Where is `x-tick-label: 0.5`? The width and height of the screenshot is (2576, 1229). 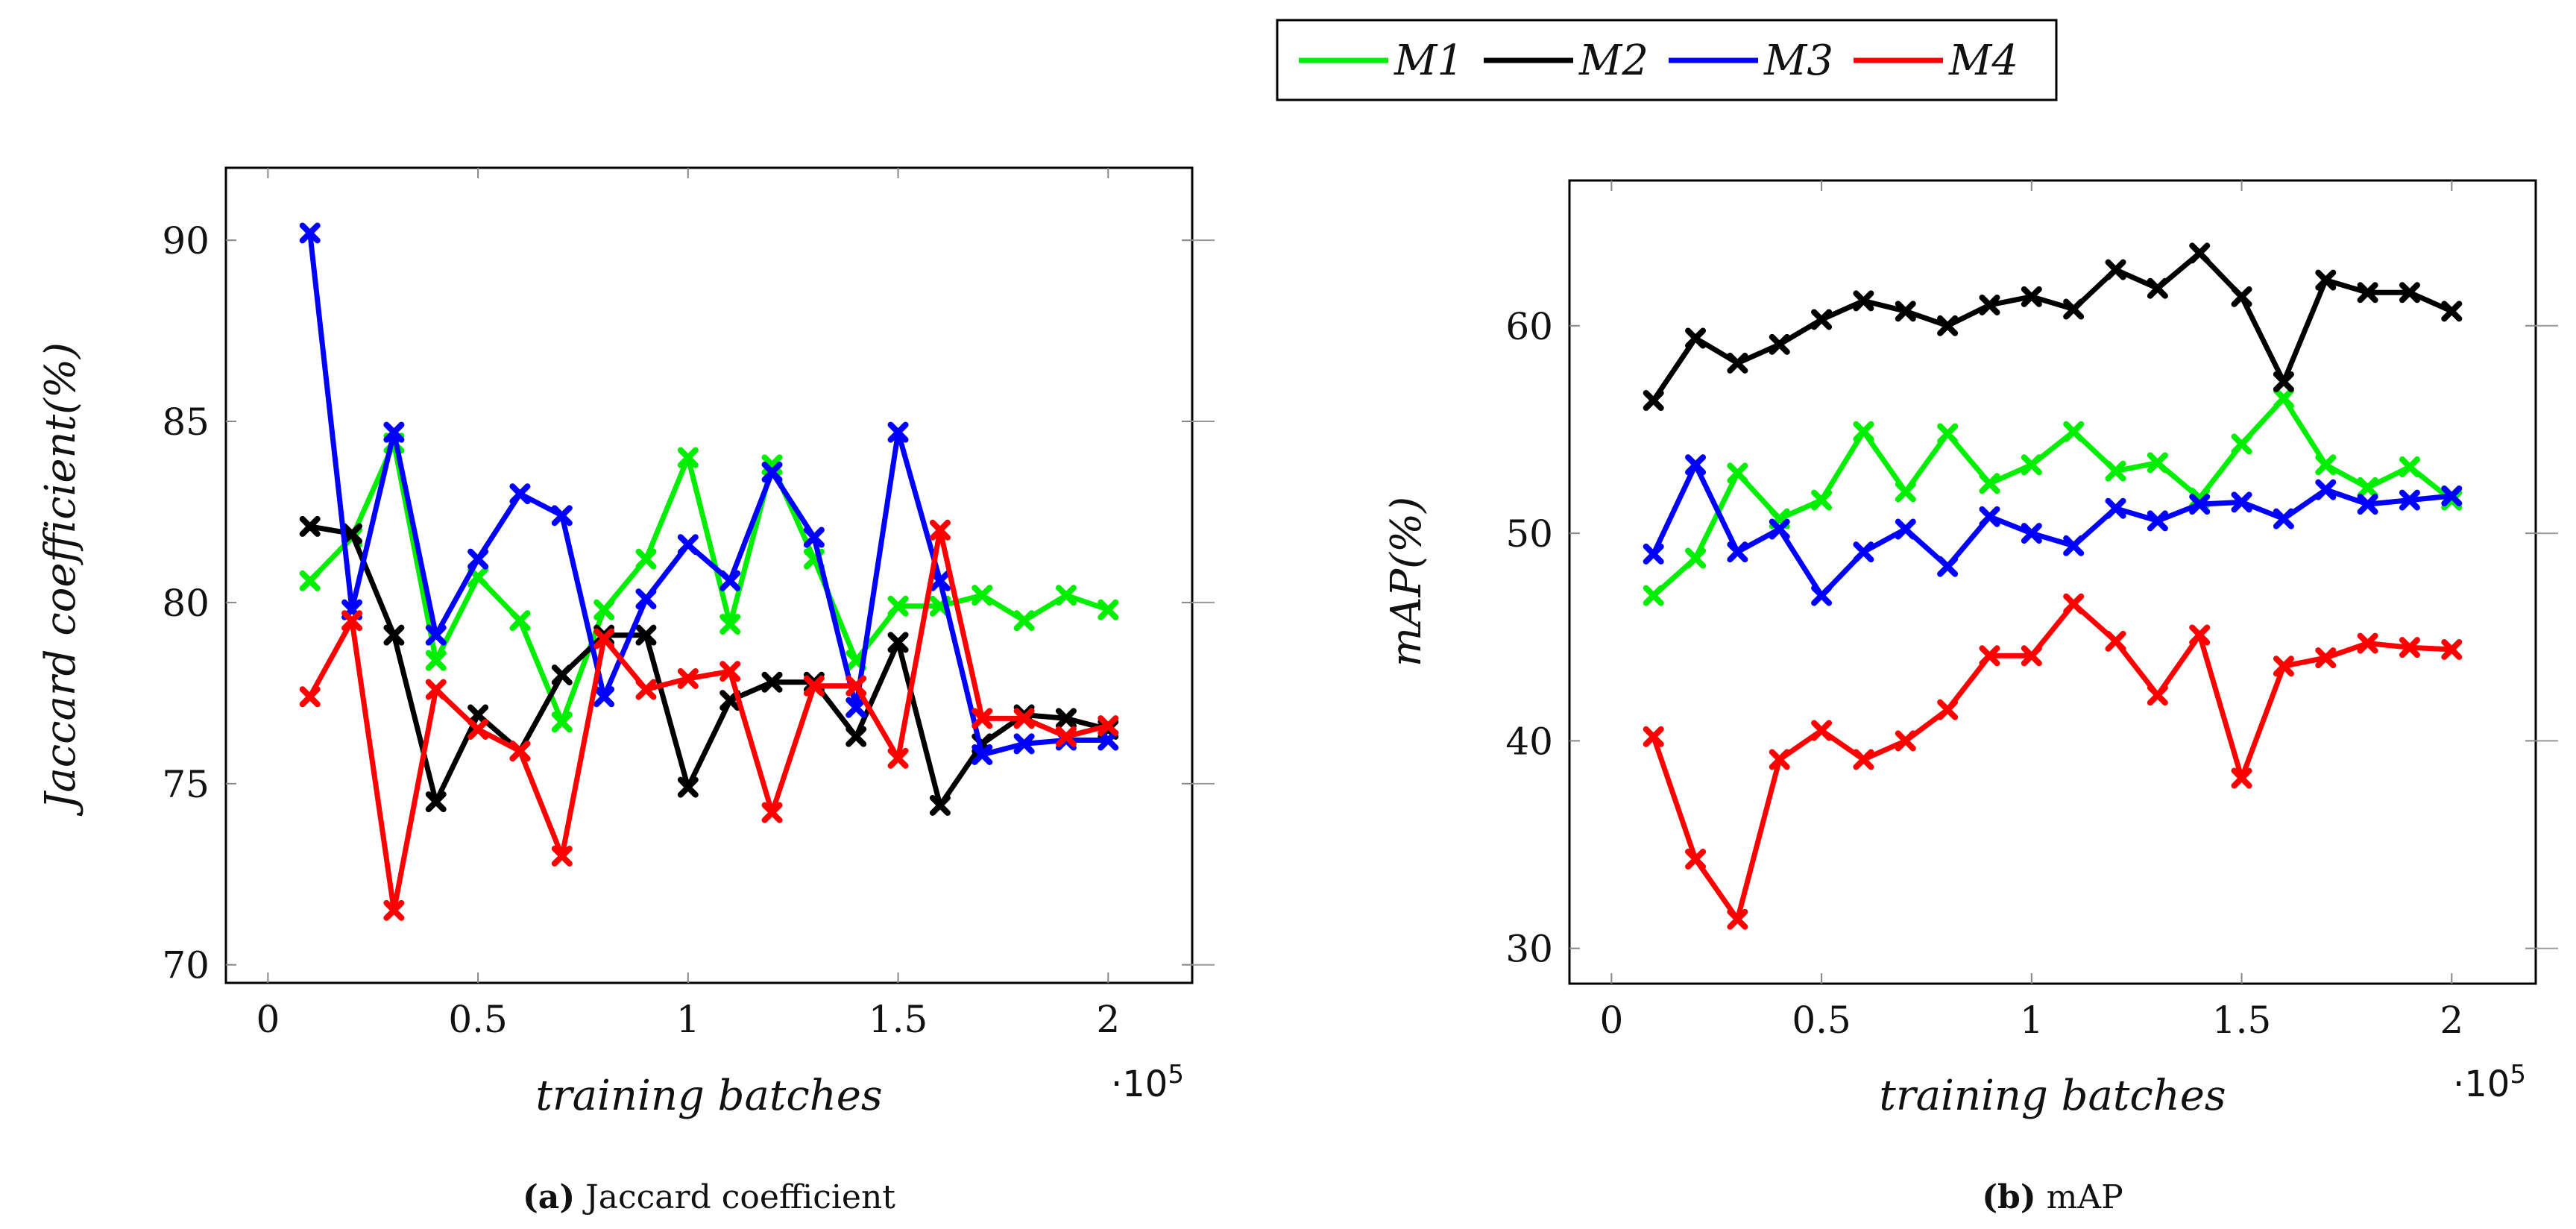
x-tick-label: 0.5 is located at coordinates (1821, 1020).